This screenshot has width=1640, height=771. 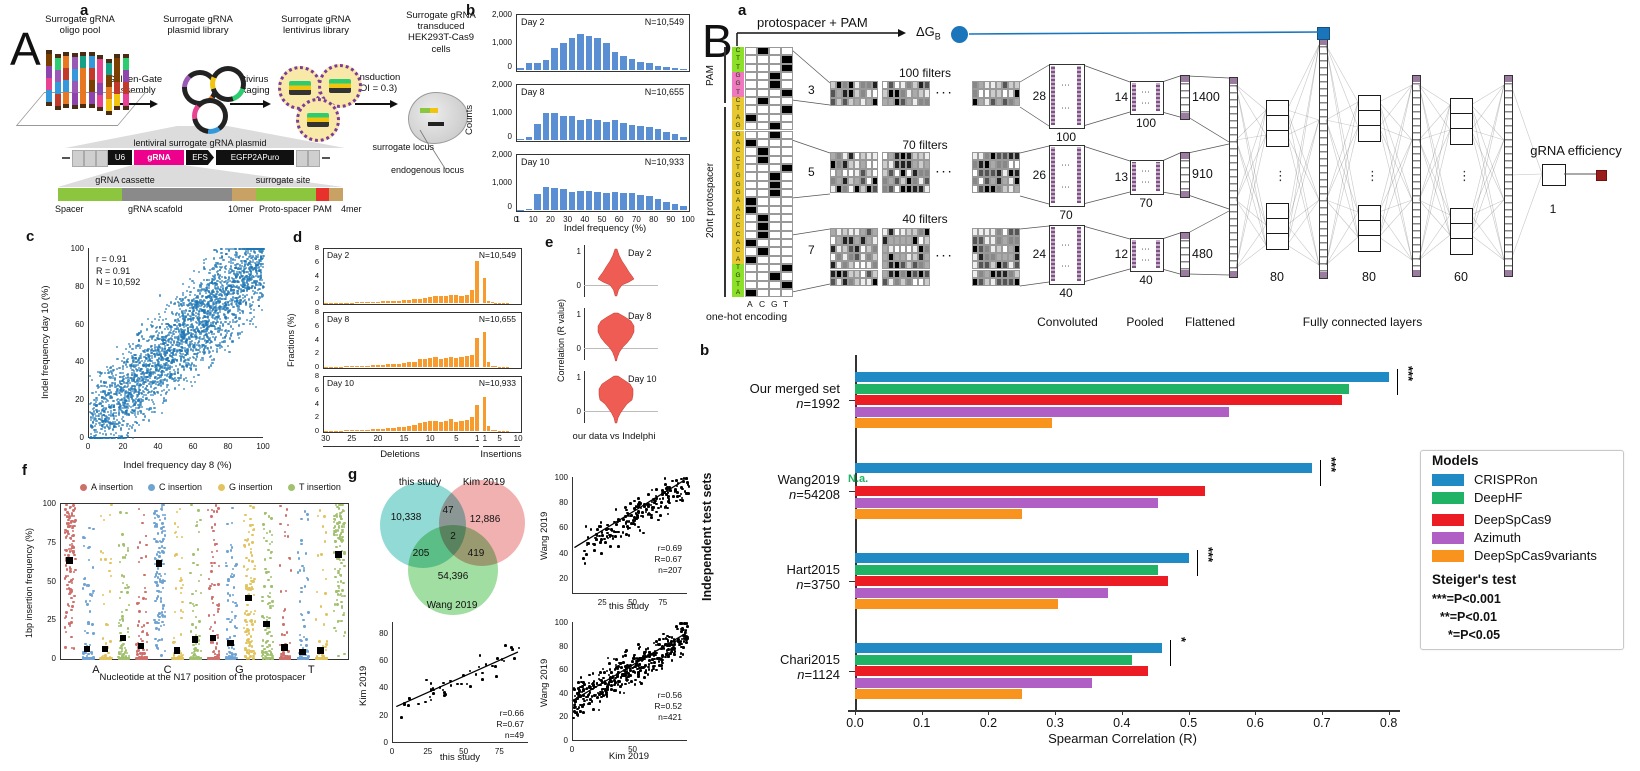 What do you see at coordinates (549, 242) in the screenshot?
I see `subpanel-e-letter: e` at bounding box center [549, 242].